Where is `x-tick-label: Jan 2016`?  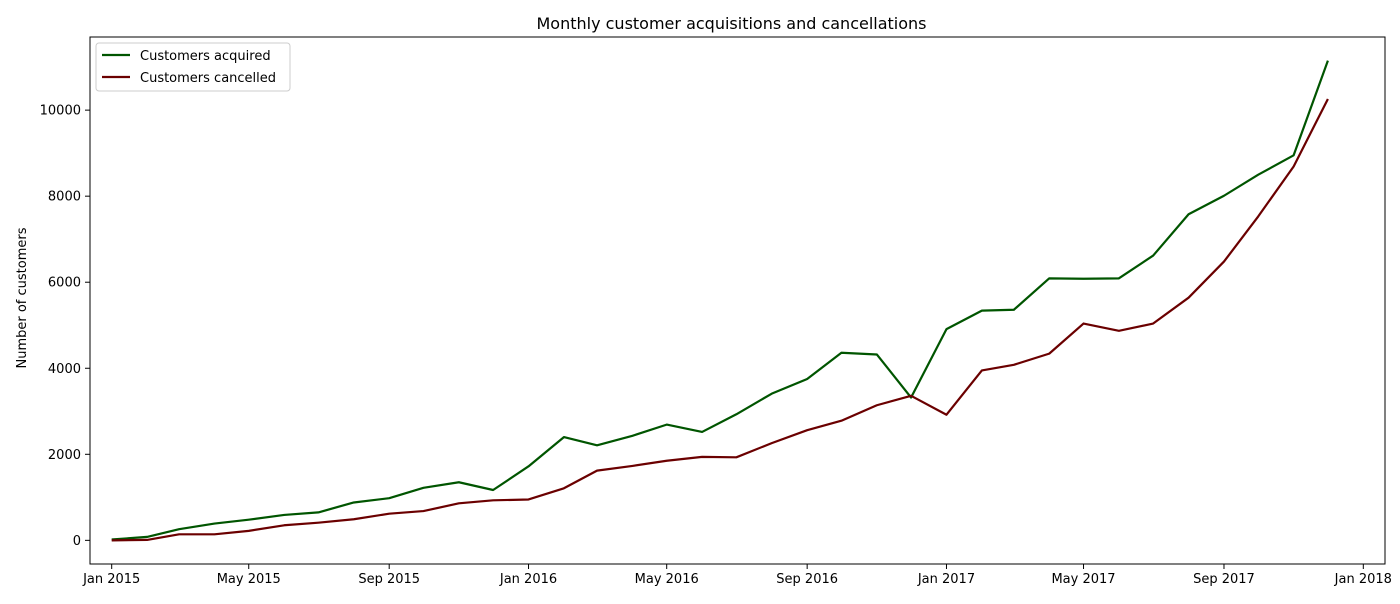 x-tick-label: Jan 2016 is located at coordinates (528, 579).